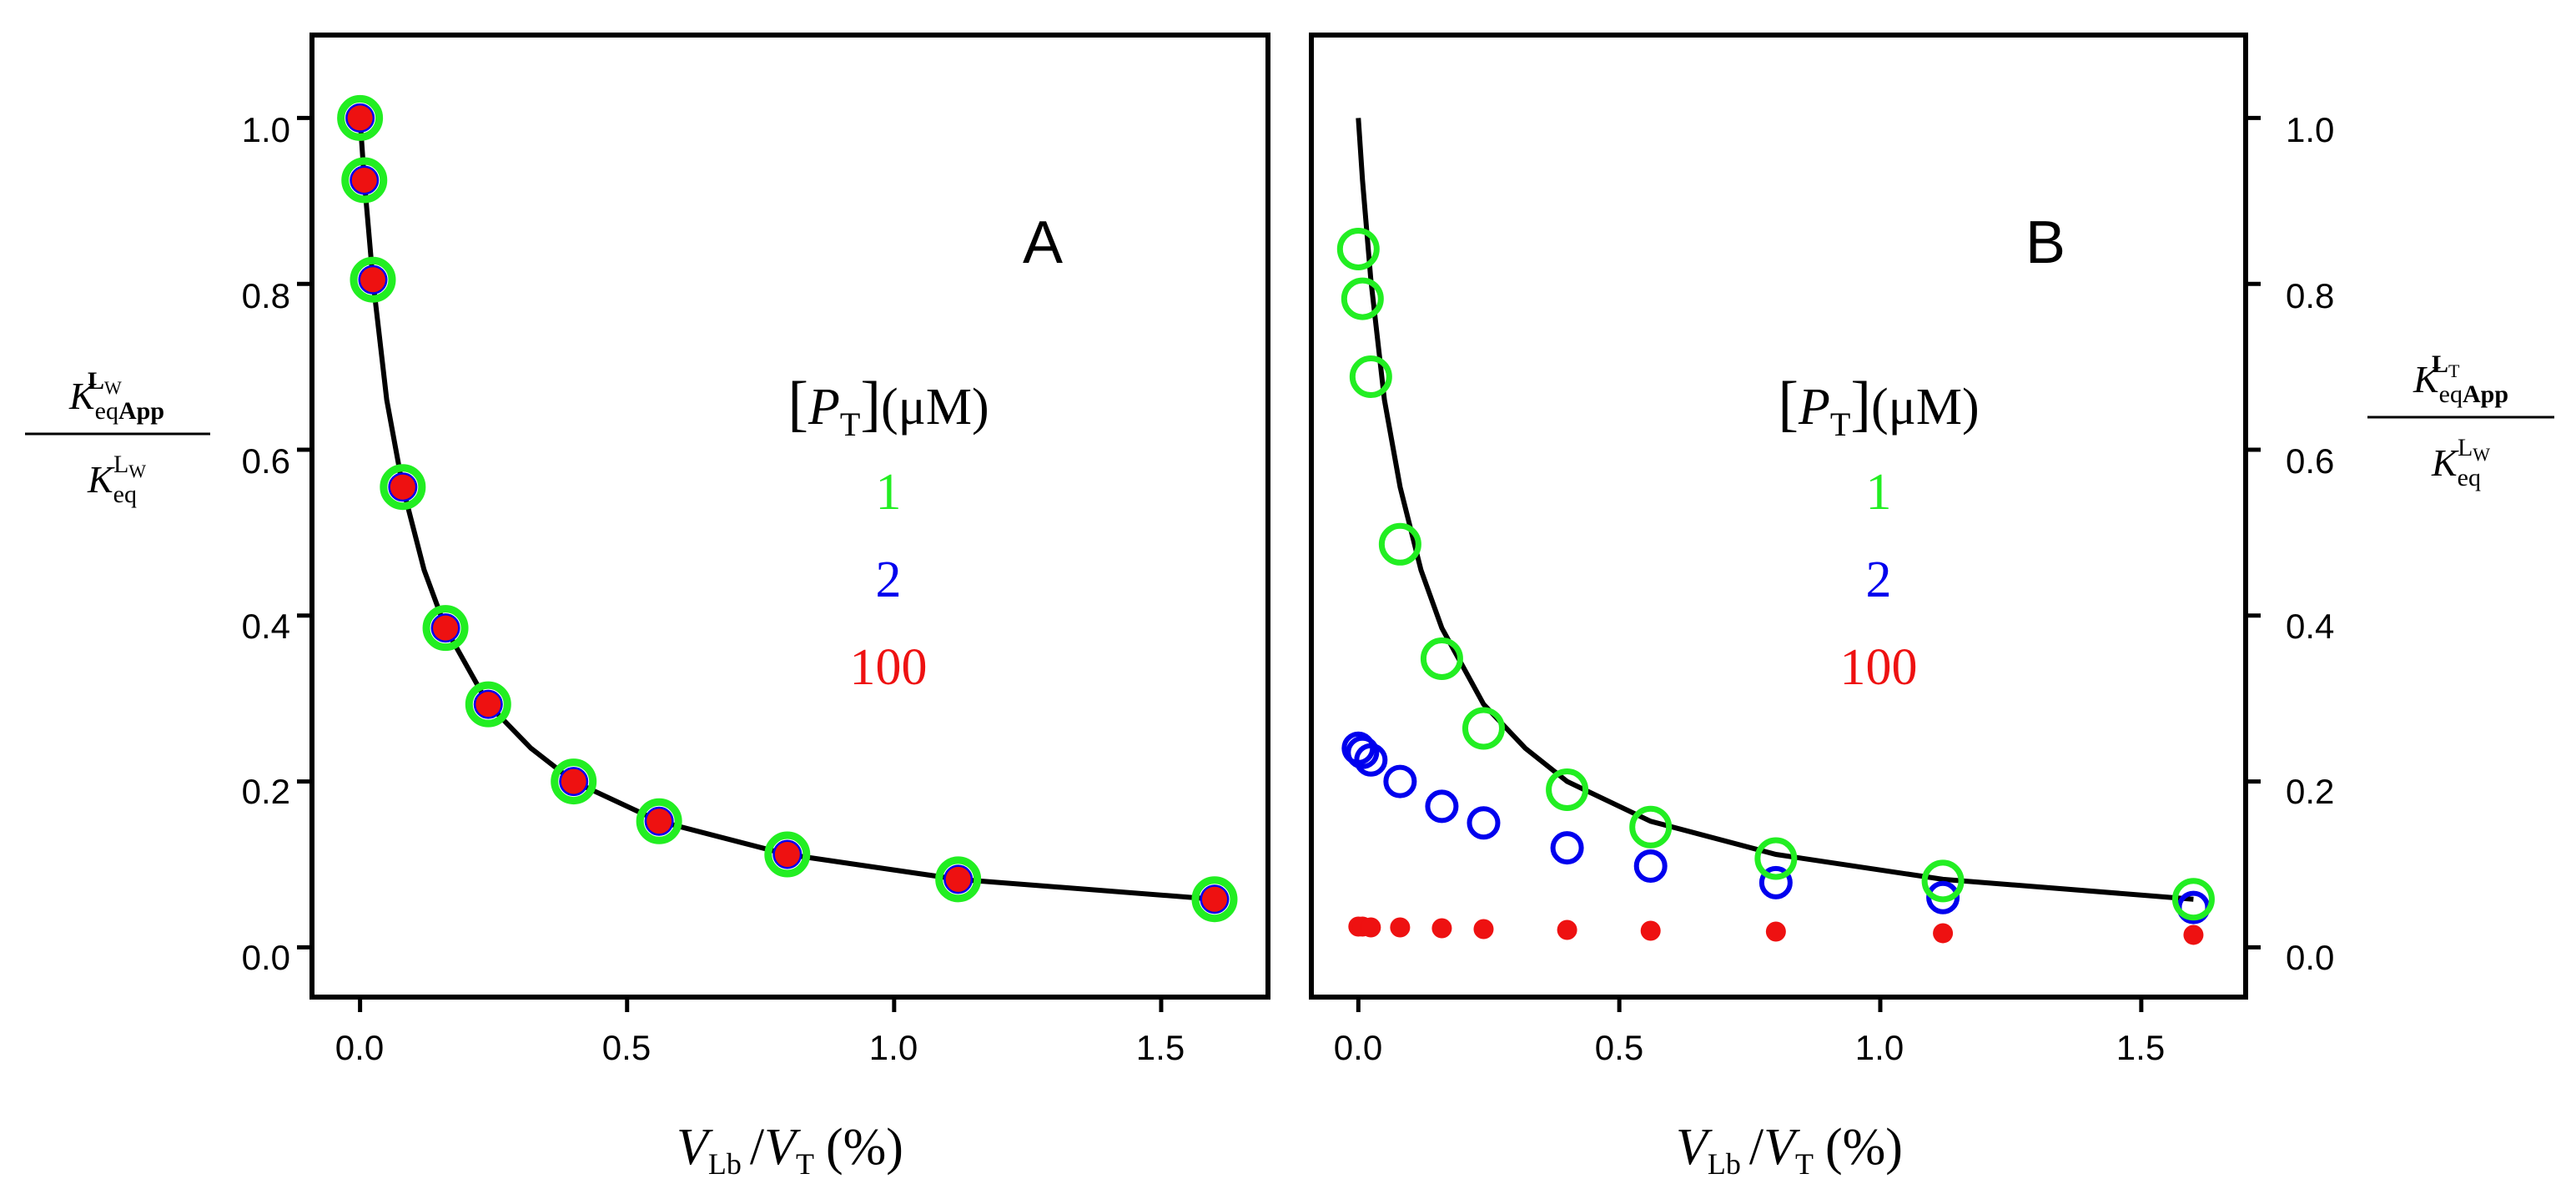  What do you see at coordinates (1043, 242) in the screenshot?
I see `a-panel-letter: A` at bounding box center [1043, 242].